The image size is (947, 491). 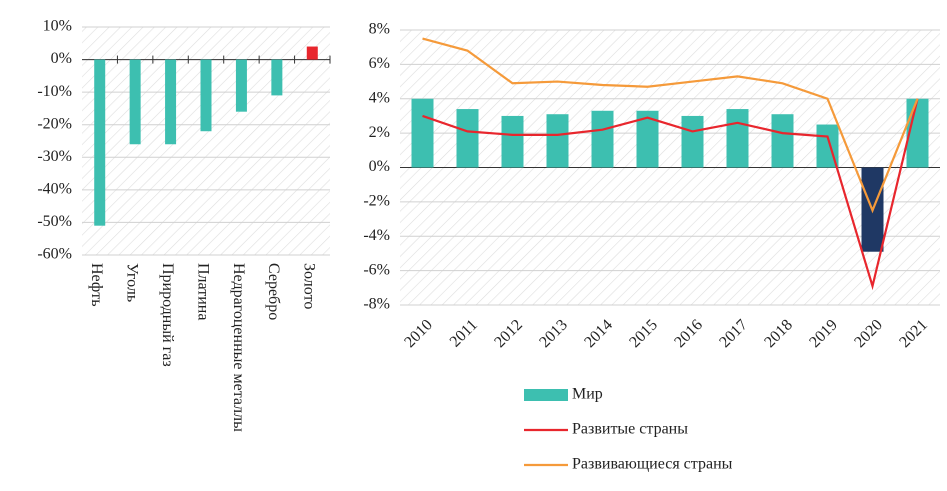 I want to click on x-tick-label: Платина, so click(x=202, y=291).